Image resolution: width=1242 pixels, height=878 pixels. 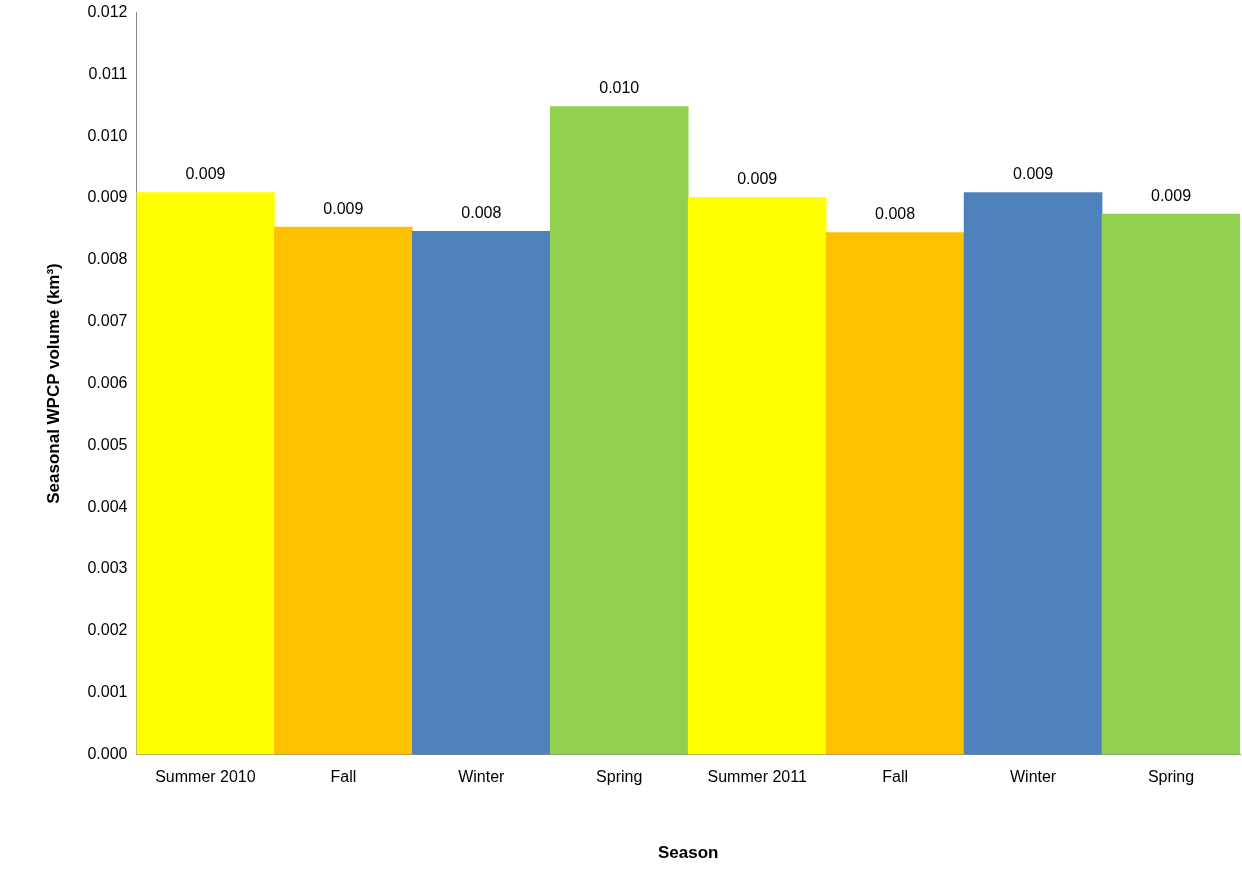 What do you see at coordinates (107, 506) in the screenshot?
I see `y-tick-label: 0.004` at bounding box center [107, 506].